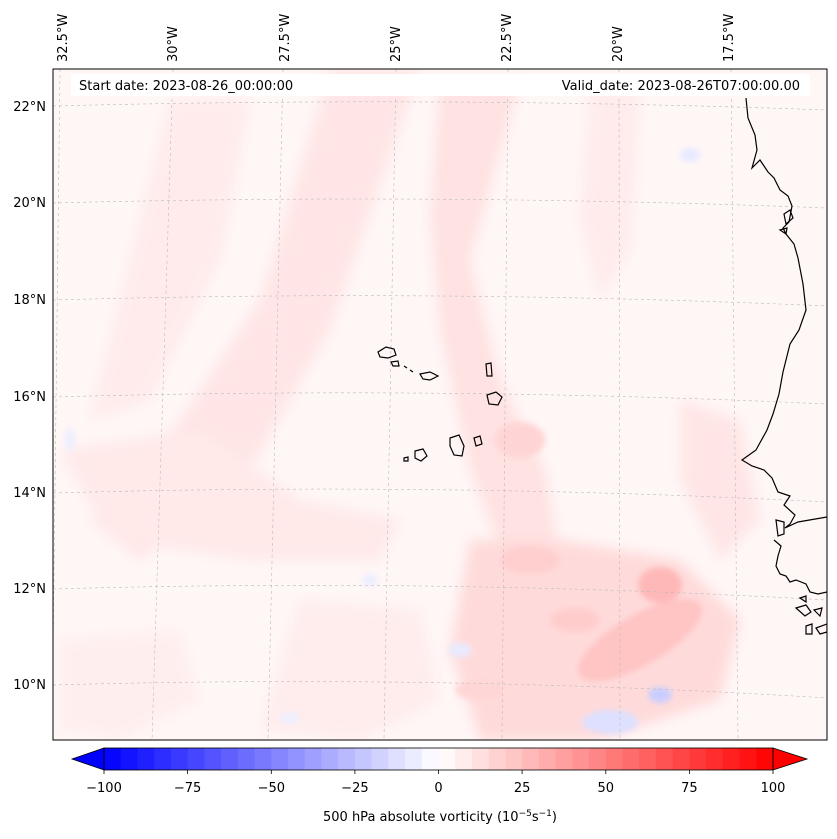 The width and height of the screenshot is (837, 839). I want to click on colorbar-tick-labels: −100 −75 −50 −25 0 25 50 75 100, so click(435, 788).